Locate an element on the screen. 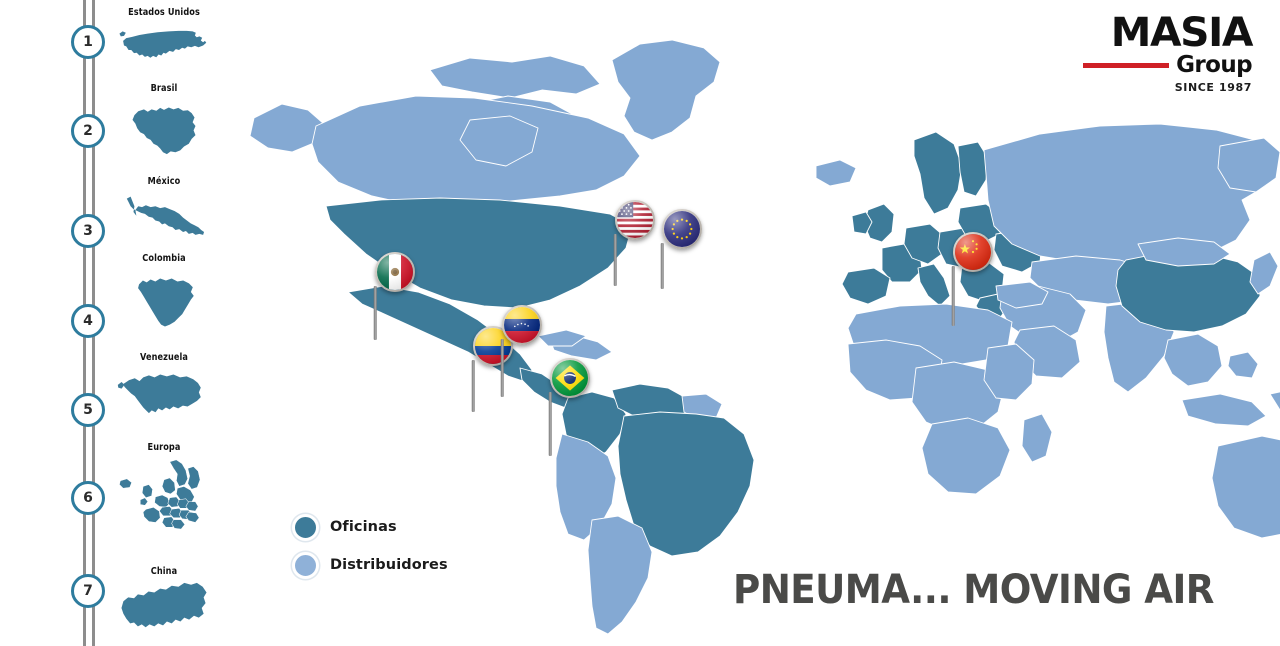 Image resolution: width=1280 pixels, height=646 pixels. country-shape-venezuela-icon is located at coordinates (164, 399).